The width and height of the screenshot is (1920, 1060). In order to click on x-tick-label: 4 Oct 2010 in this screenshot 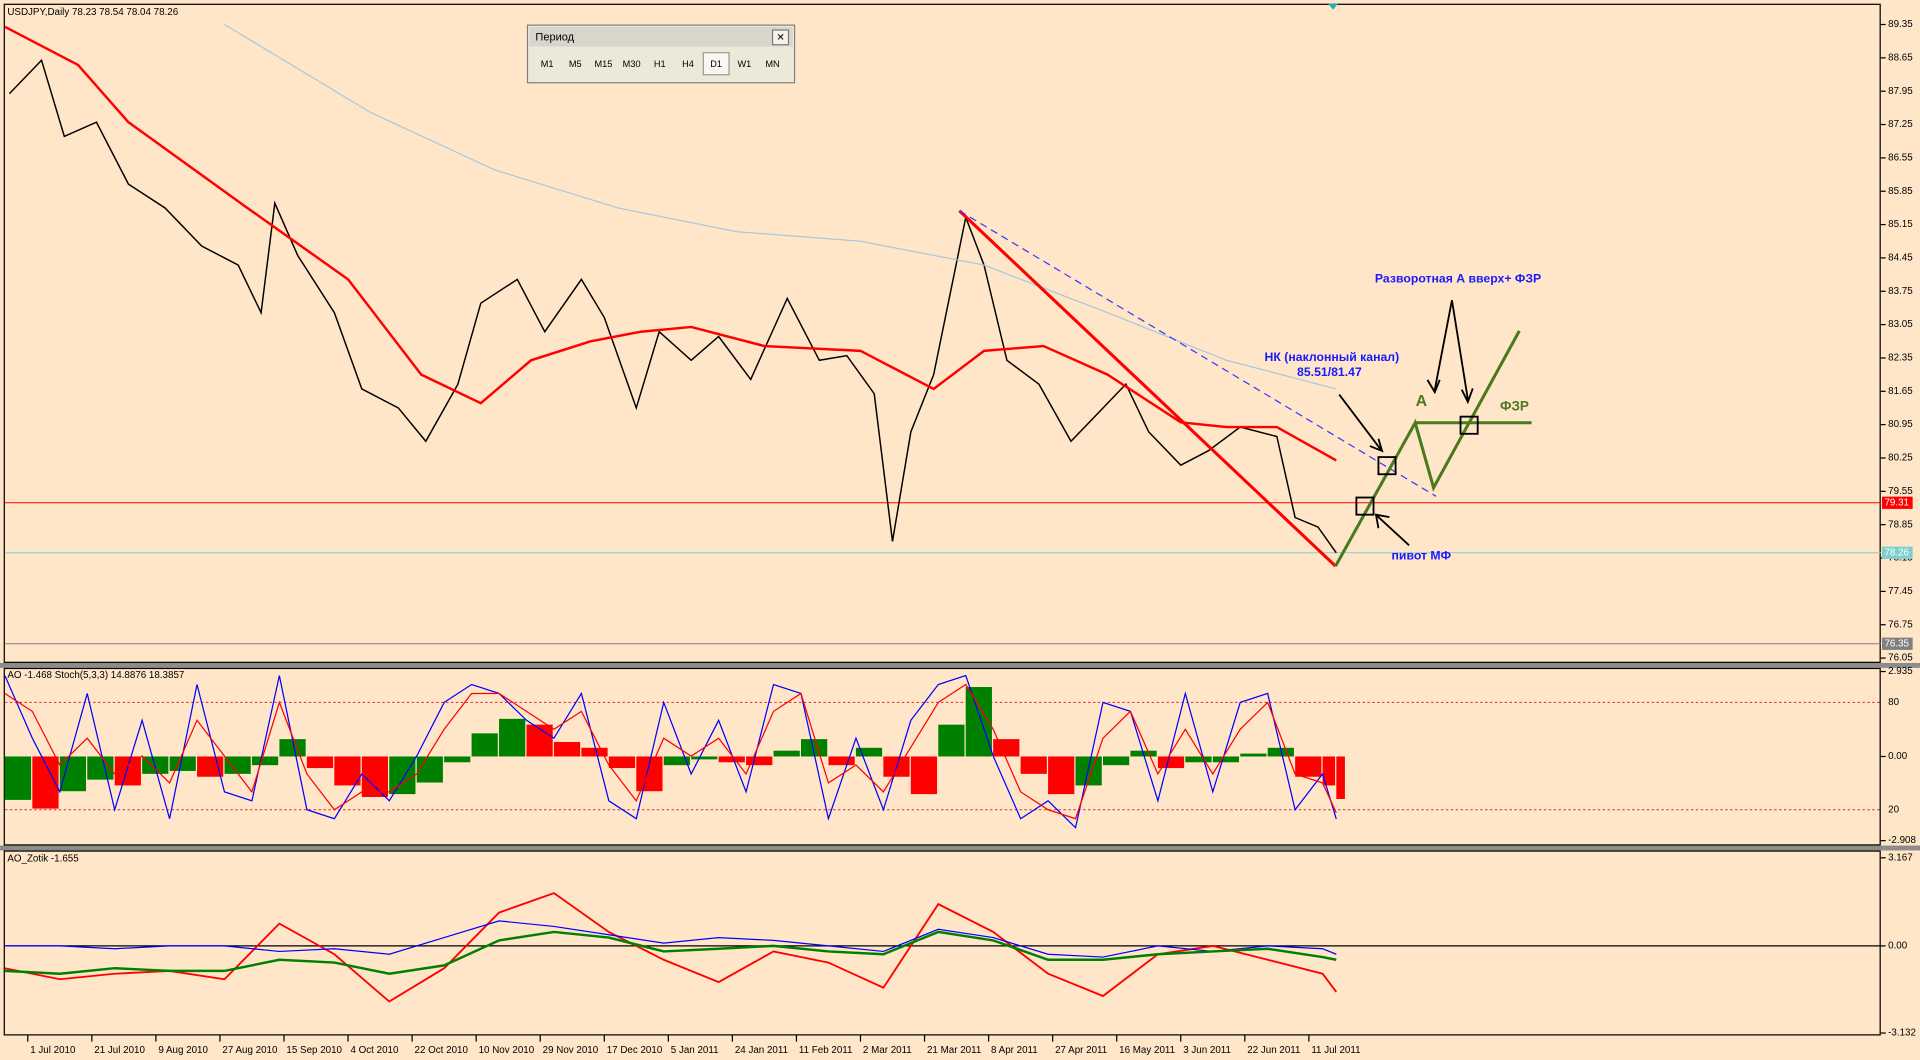, I will do `click(375, 1050)`.